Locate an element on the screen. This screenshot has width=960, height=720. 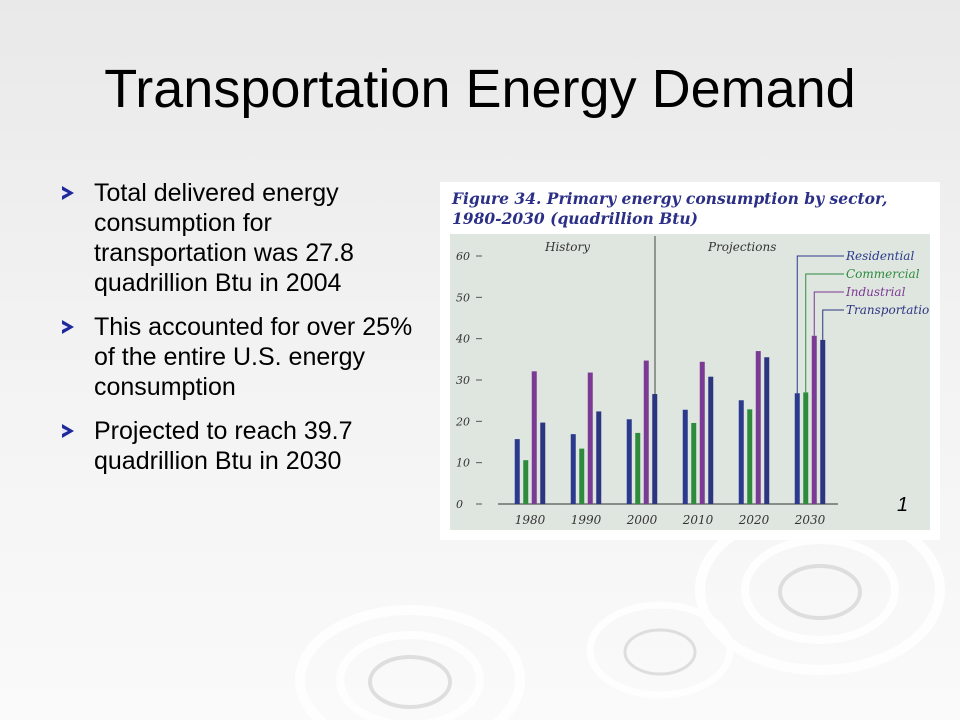
bar-residential-2010 is located at coordinates (685, 456).